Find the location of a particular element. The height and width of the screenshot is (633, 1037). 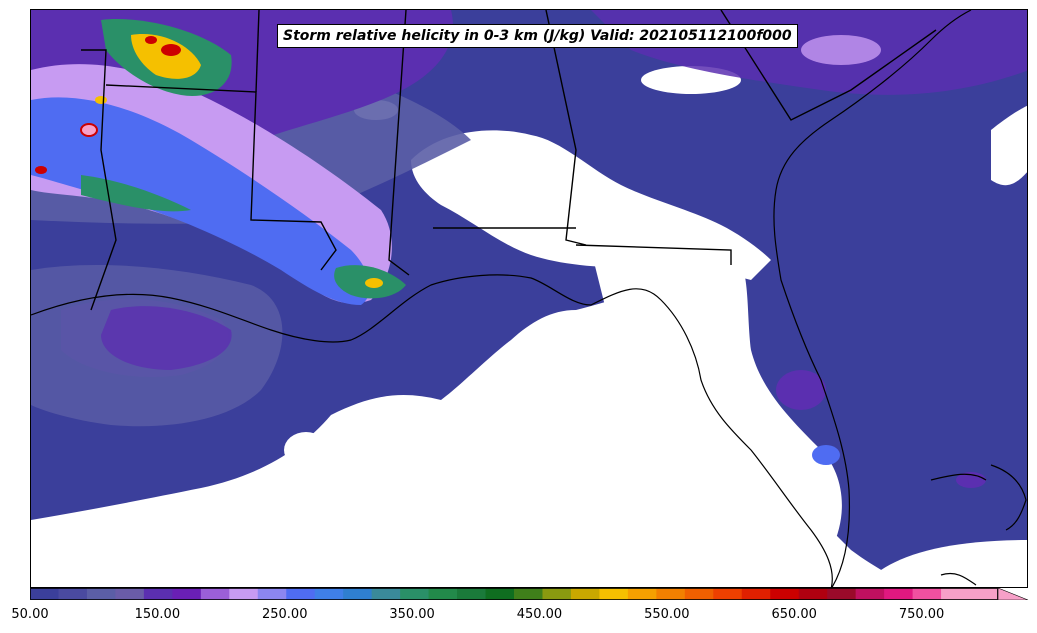

below-threshold-region-florida is located at coordinates (716, 415).